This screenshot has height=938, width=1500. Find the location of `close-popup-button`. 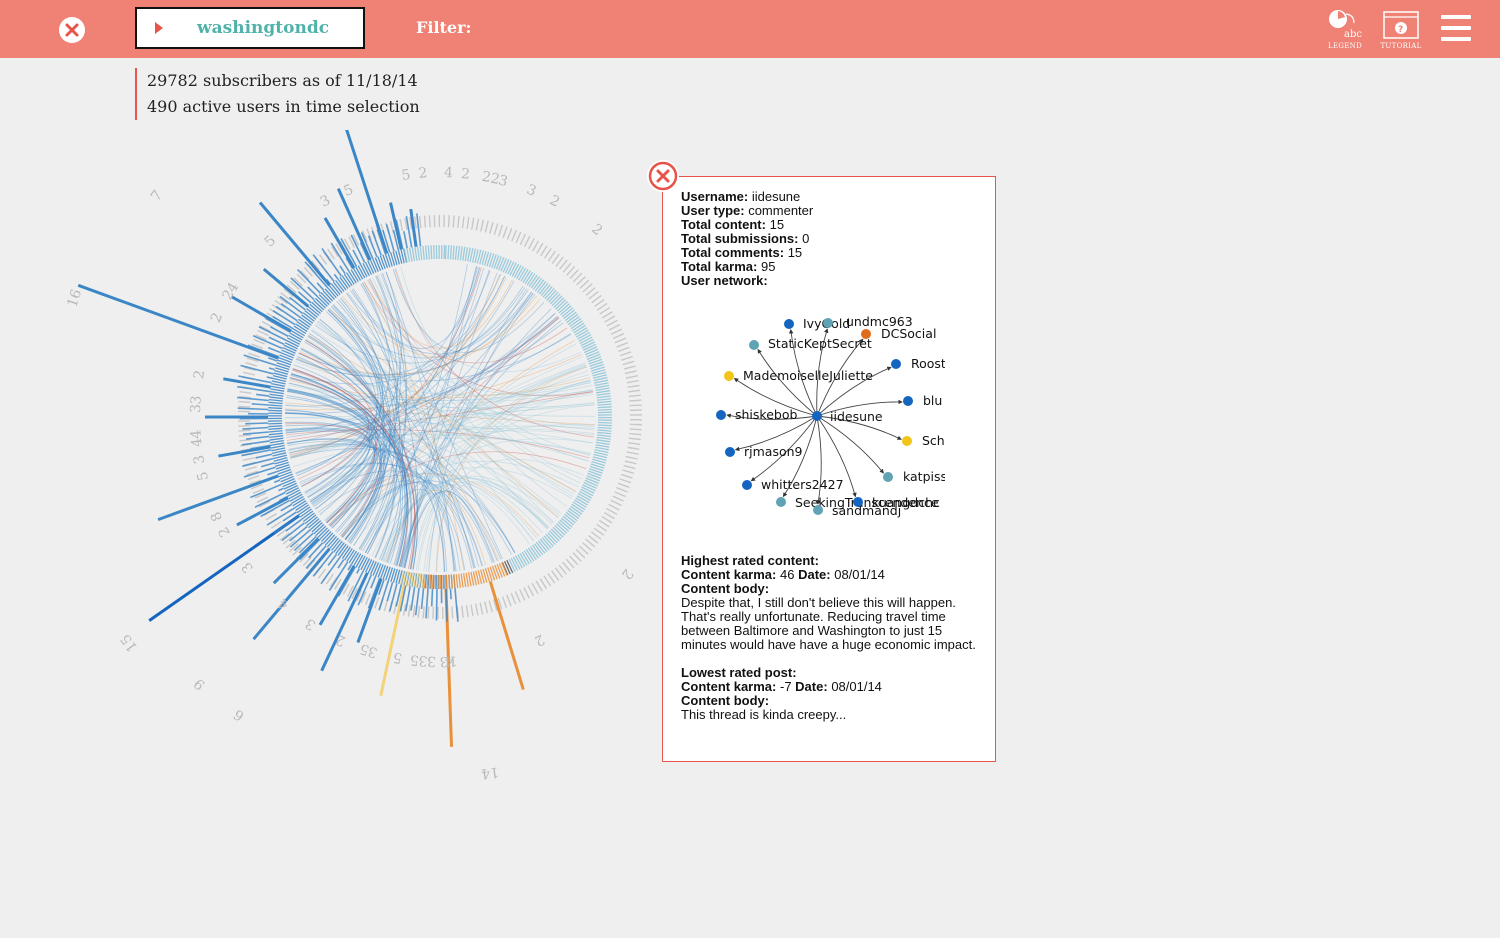

close-popup-button is located at coordinates (663, 176).